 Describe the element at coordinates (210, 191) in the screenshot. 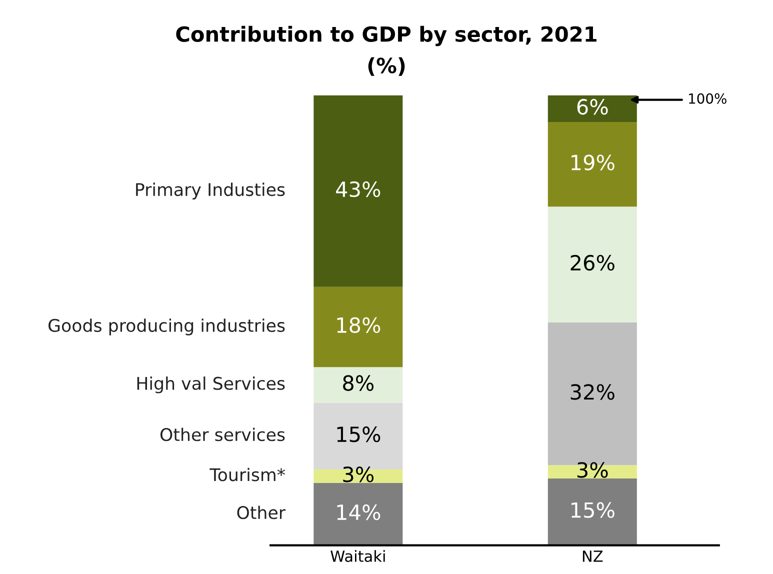

I see `series-label: Primary Industies` at that location.